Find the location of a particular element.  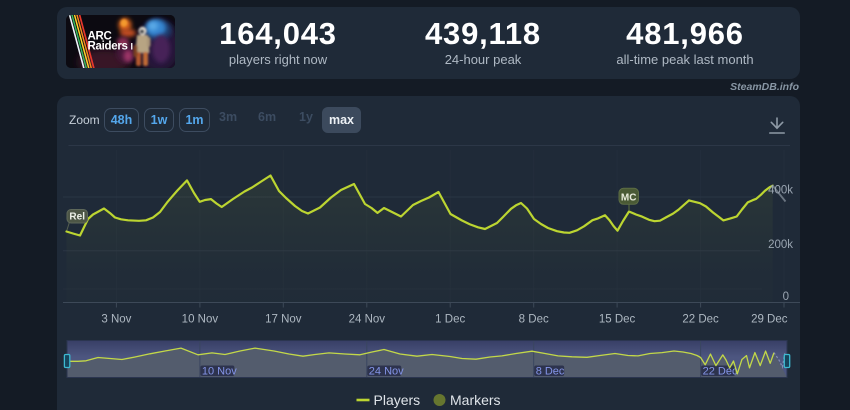

svg-text: Raiders I is located at coordinates (110, 47).